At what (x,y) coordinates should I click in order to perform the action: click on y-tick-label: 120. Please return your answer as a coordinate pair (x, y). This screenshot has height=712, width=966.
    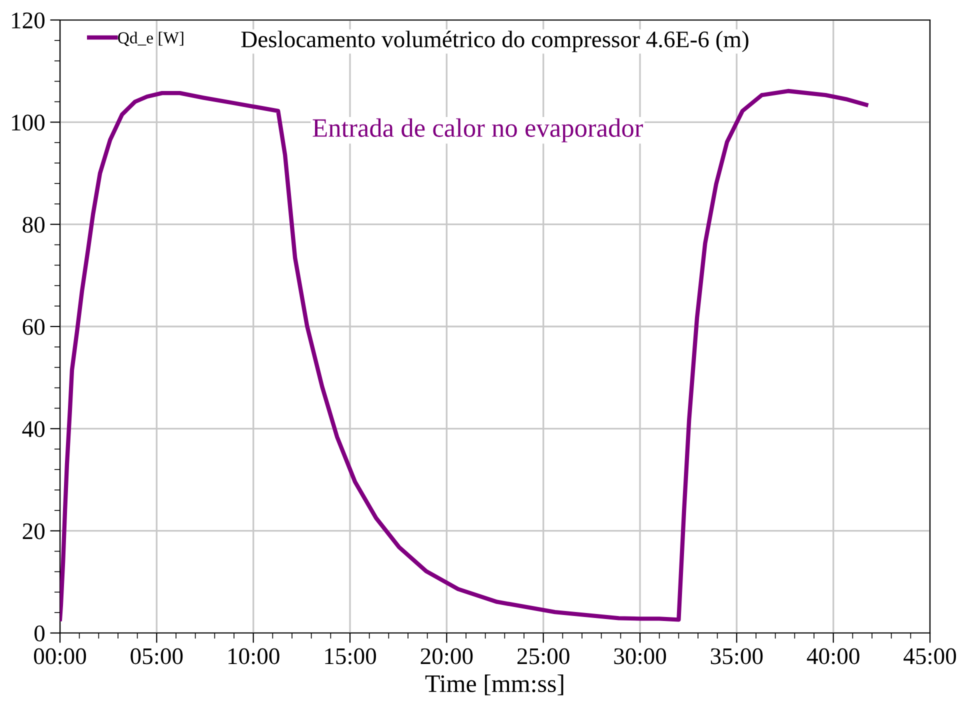
    Looking at the image, I should click on (28, 20).